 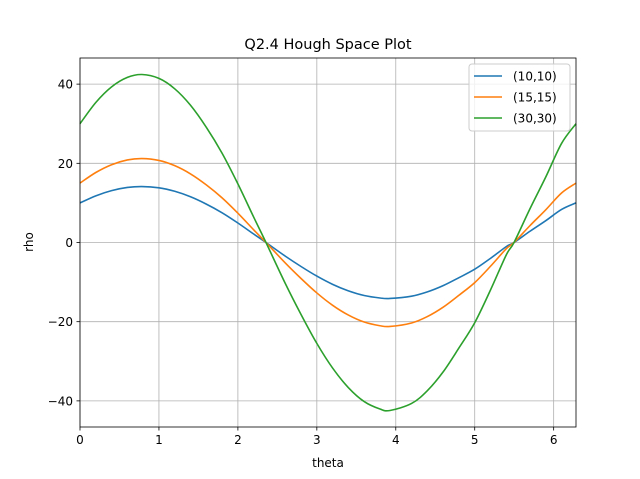 What do you see at coordinates (80, 440) in the screenshot?
I see `x-tick-label: 0` at bounding box center [80, 440].